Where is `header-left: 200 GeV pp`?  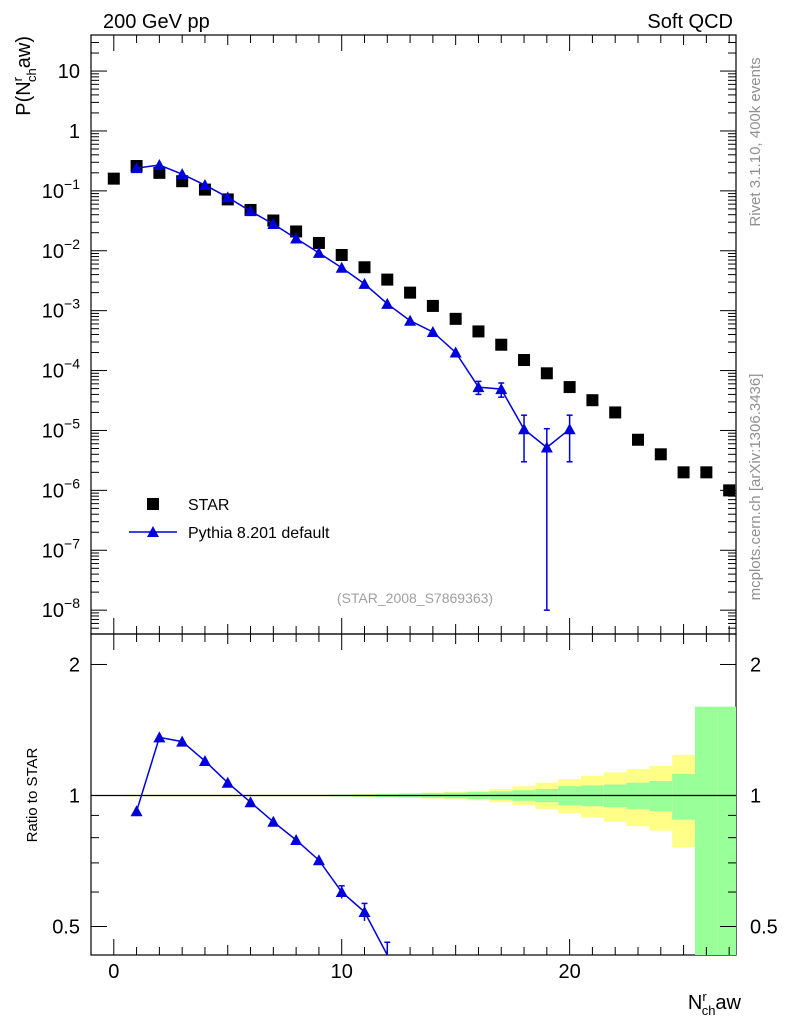 header-left: 200 GeV pp is located at coordinates (156, 22).